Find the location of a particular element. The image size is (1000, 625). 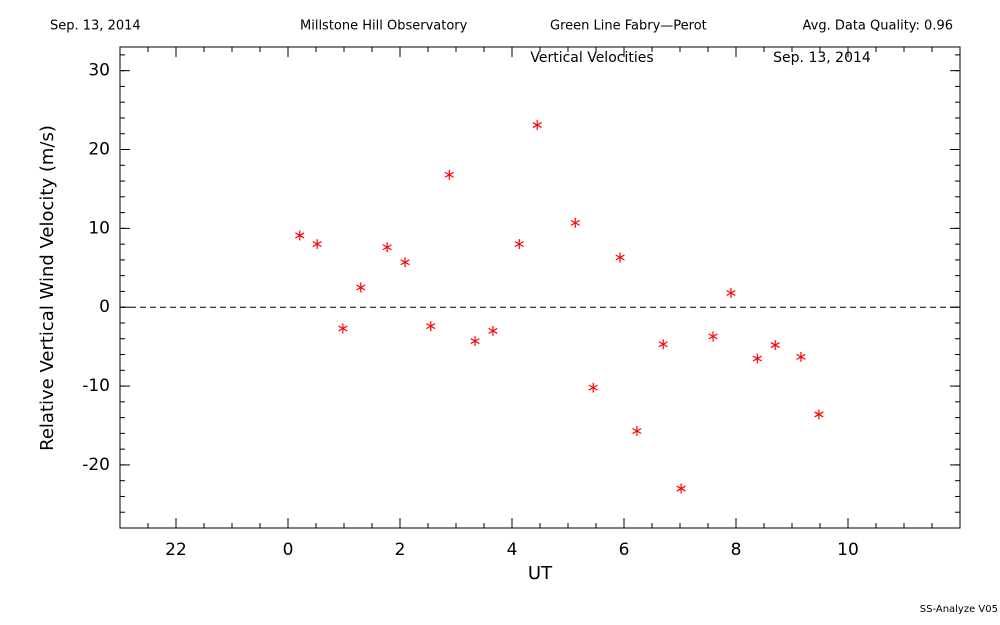

y-axis-label: Relative Vertical Wind Velocity (m/s) is located at coordinates (47, 288).